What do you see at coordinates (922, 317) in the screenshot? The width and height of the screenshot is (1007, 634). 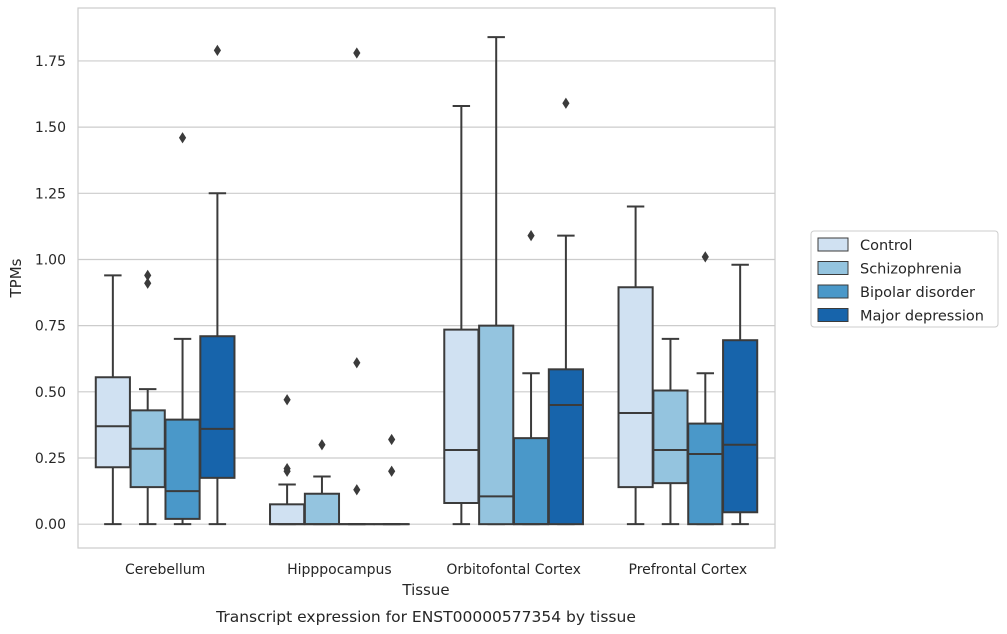 I see `legend-label: Major depression` at bounding box center [922, 317].